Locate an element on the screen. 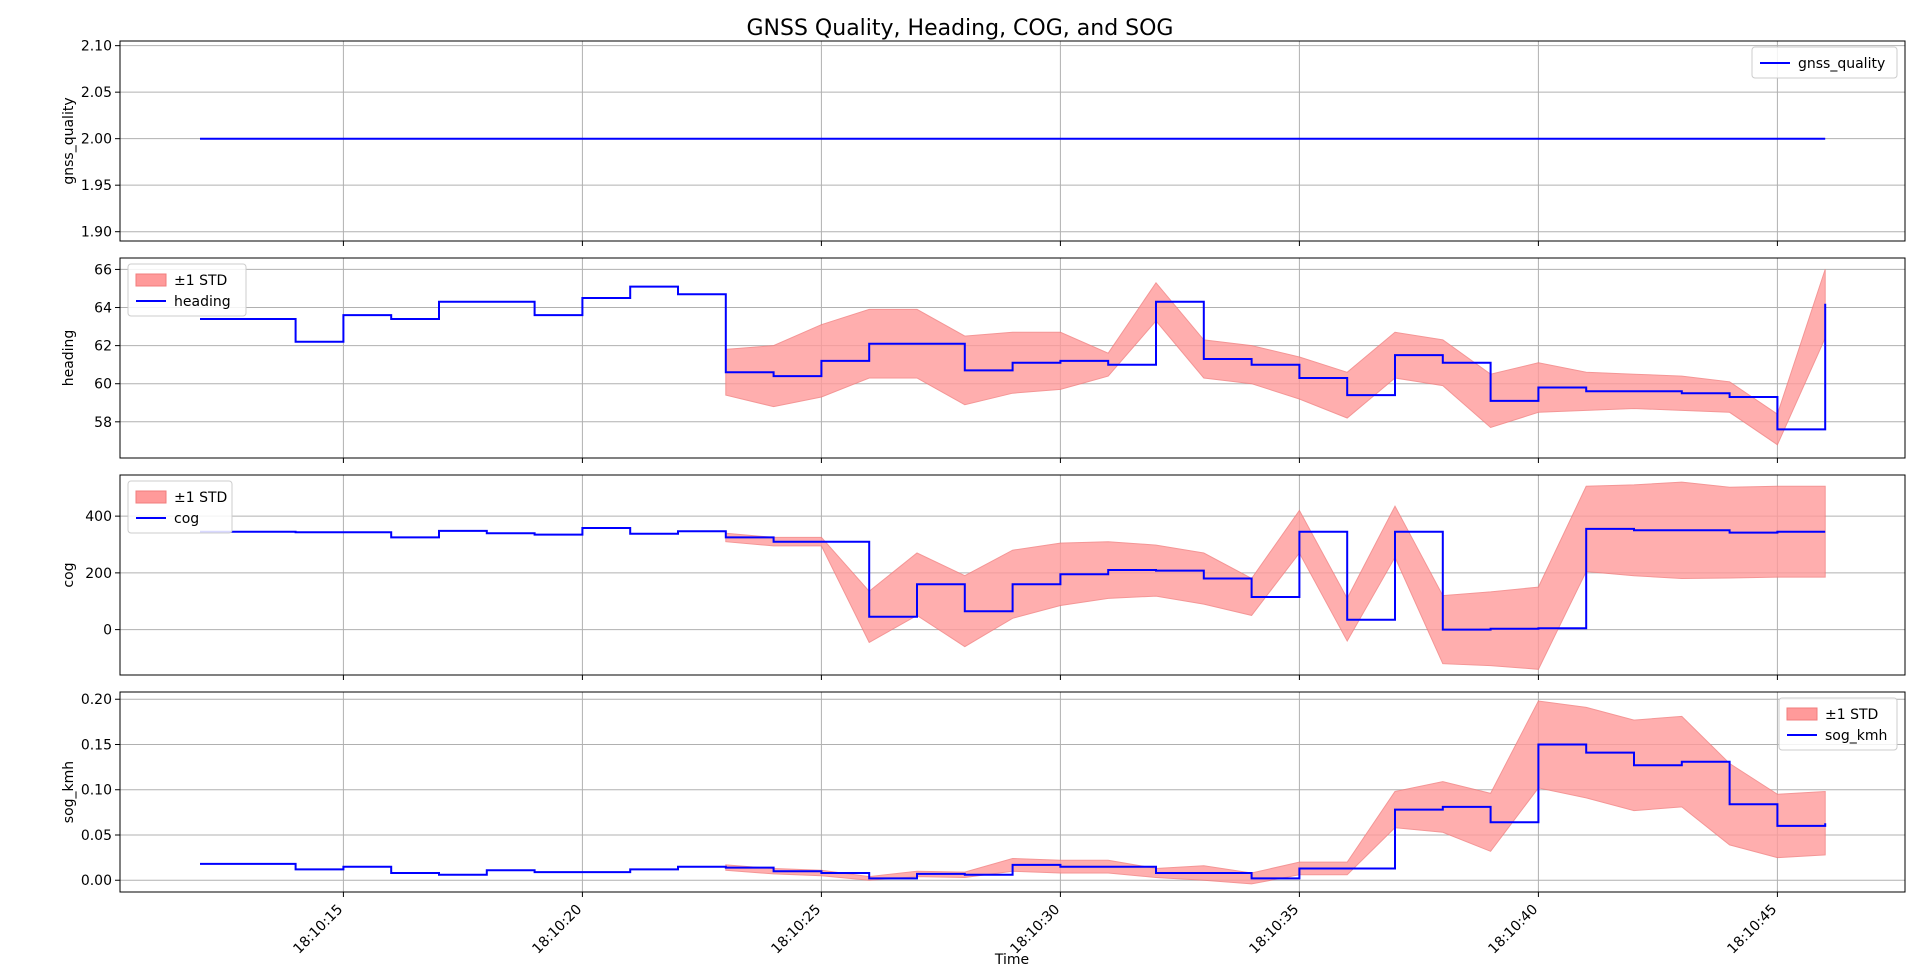  y-tick-label: 0.00 is located at coordinates (96, 881).